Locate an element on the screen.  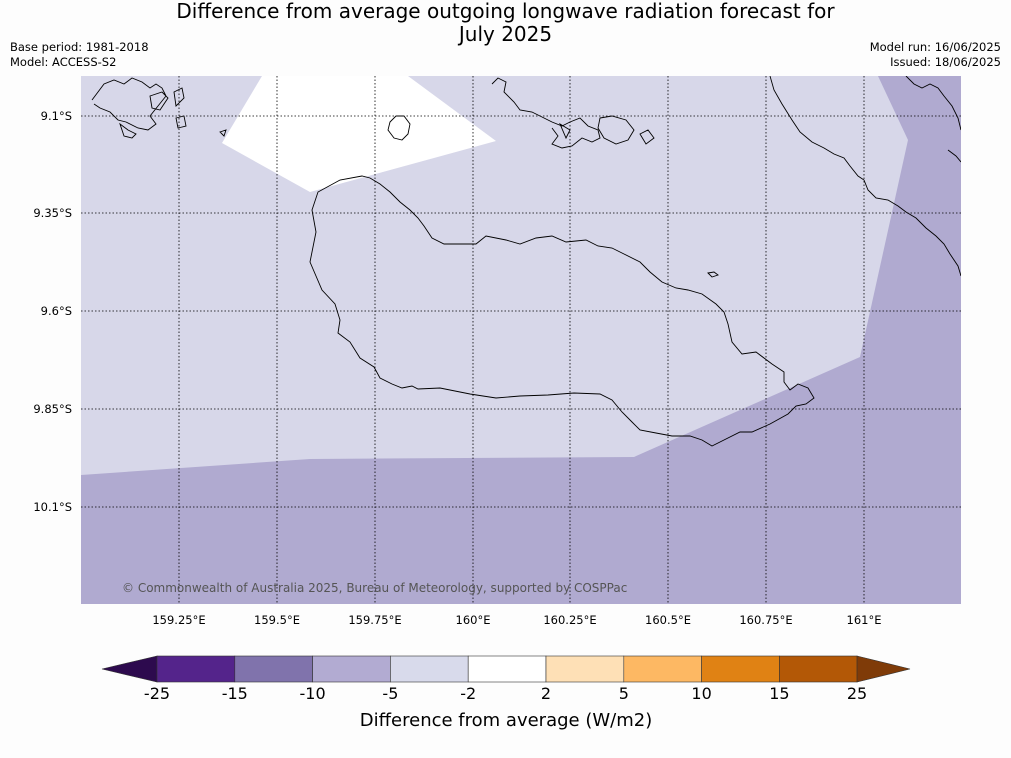
lat-label: 9.85°S is located at coordinates (52, 409).